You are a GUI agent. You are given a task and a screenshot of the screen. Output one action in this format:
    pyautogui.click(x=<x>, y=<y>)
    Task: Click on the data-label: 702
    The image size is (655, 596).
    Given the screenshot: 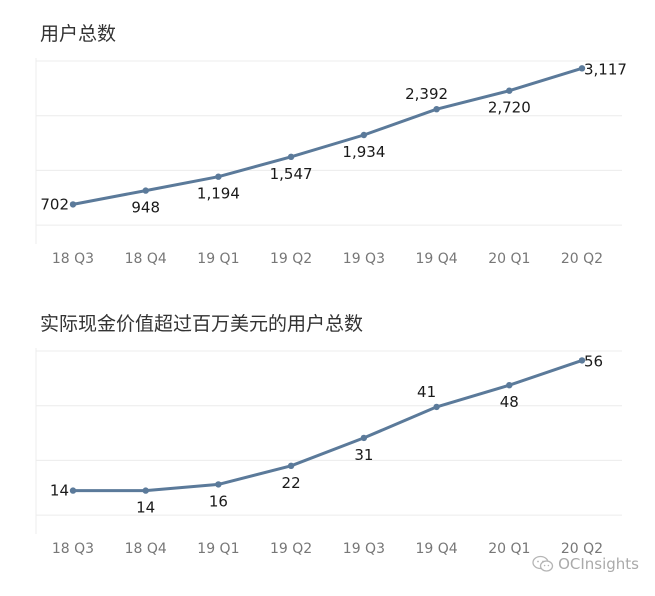 What is the action you would take?
    pyautogui.click(x=54, y=204)
    